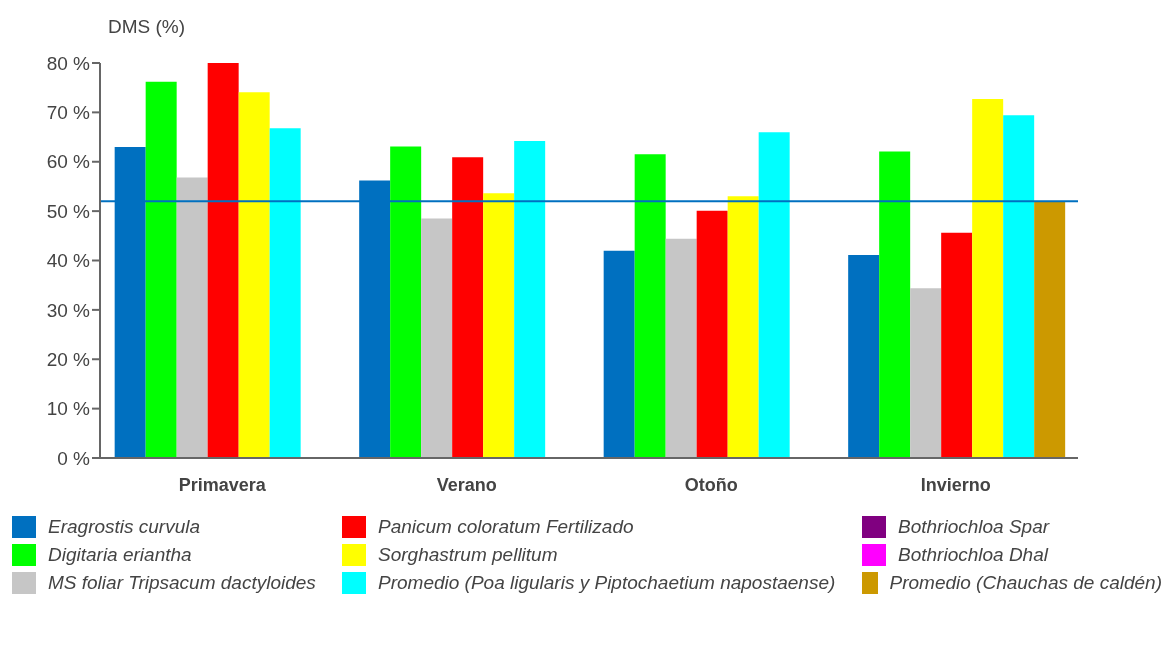 Image resolution: width=1164 pixels, height=649 pixels. I want to click on legend-label: Bothriochloa Spar, so click(974, 527).